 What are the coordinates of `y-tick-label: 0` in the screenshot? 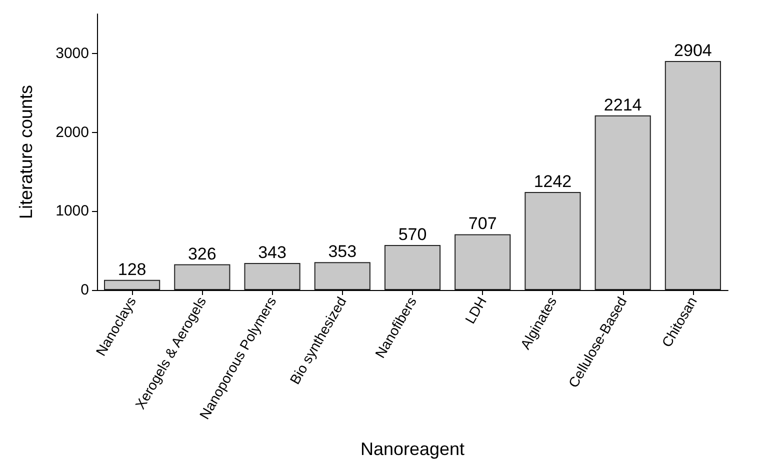 It's located at (84, 290).